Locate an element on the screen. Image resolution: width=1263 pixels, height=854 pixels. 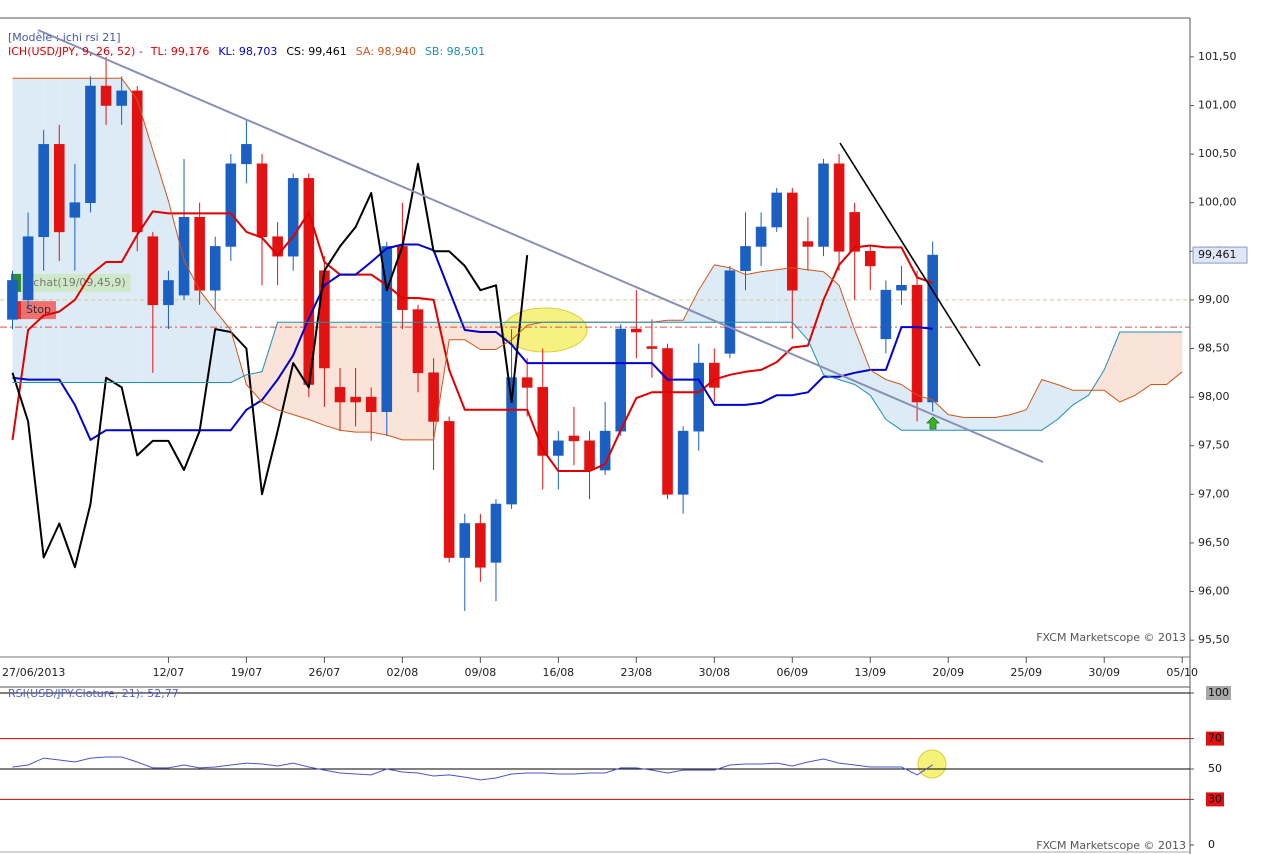
y-tick-label: 99,00 is located at coordinates (1214, 299).